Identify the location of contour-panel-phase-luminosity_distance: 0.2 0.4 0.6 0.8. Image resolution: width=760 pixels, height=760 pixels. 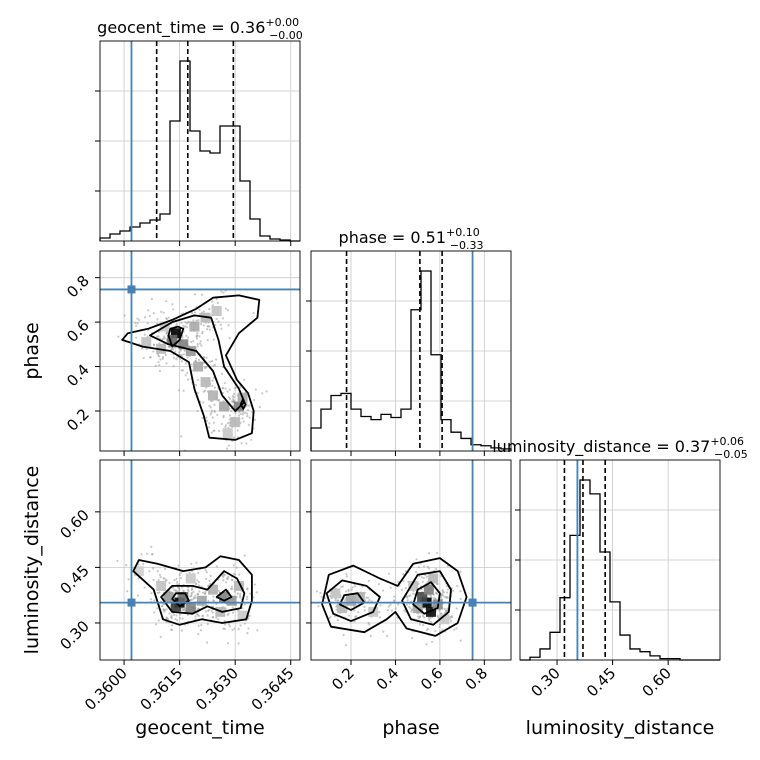
(409, 576).